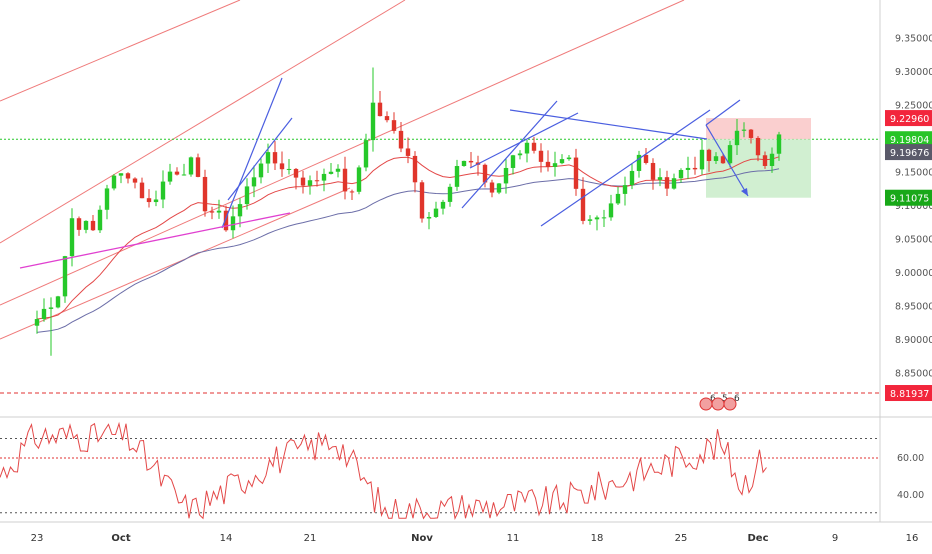 The width and height of the screenshot is (932, 554). Describe the element at coordinates (909, 140) in the screenshot. I see `last-price-badge-label: 9.19804` at that location.